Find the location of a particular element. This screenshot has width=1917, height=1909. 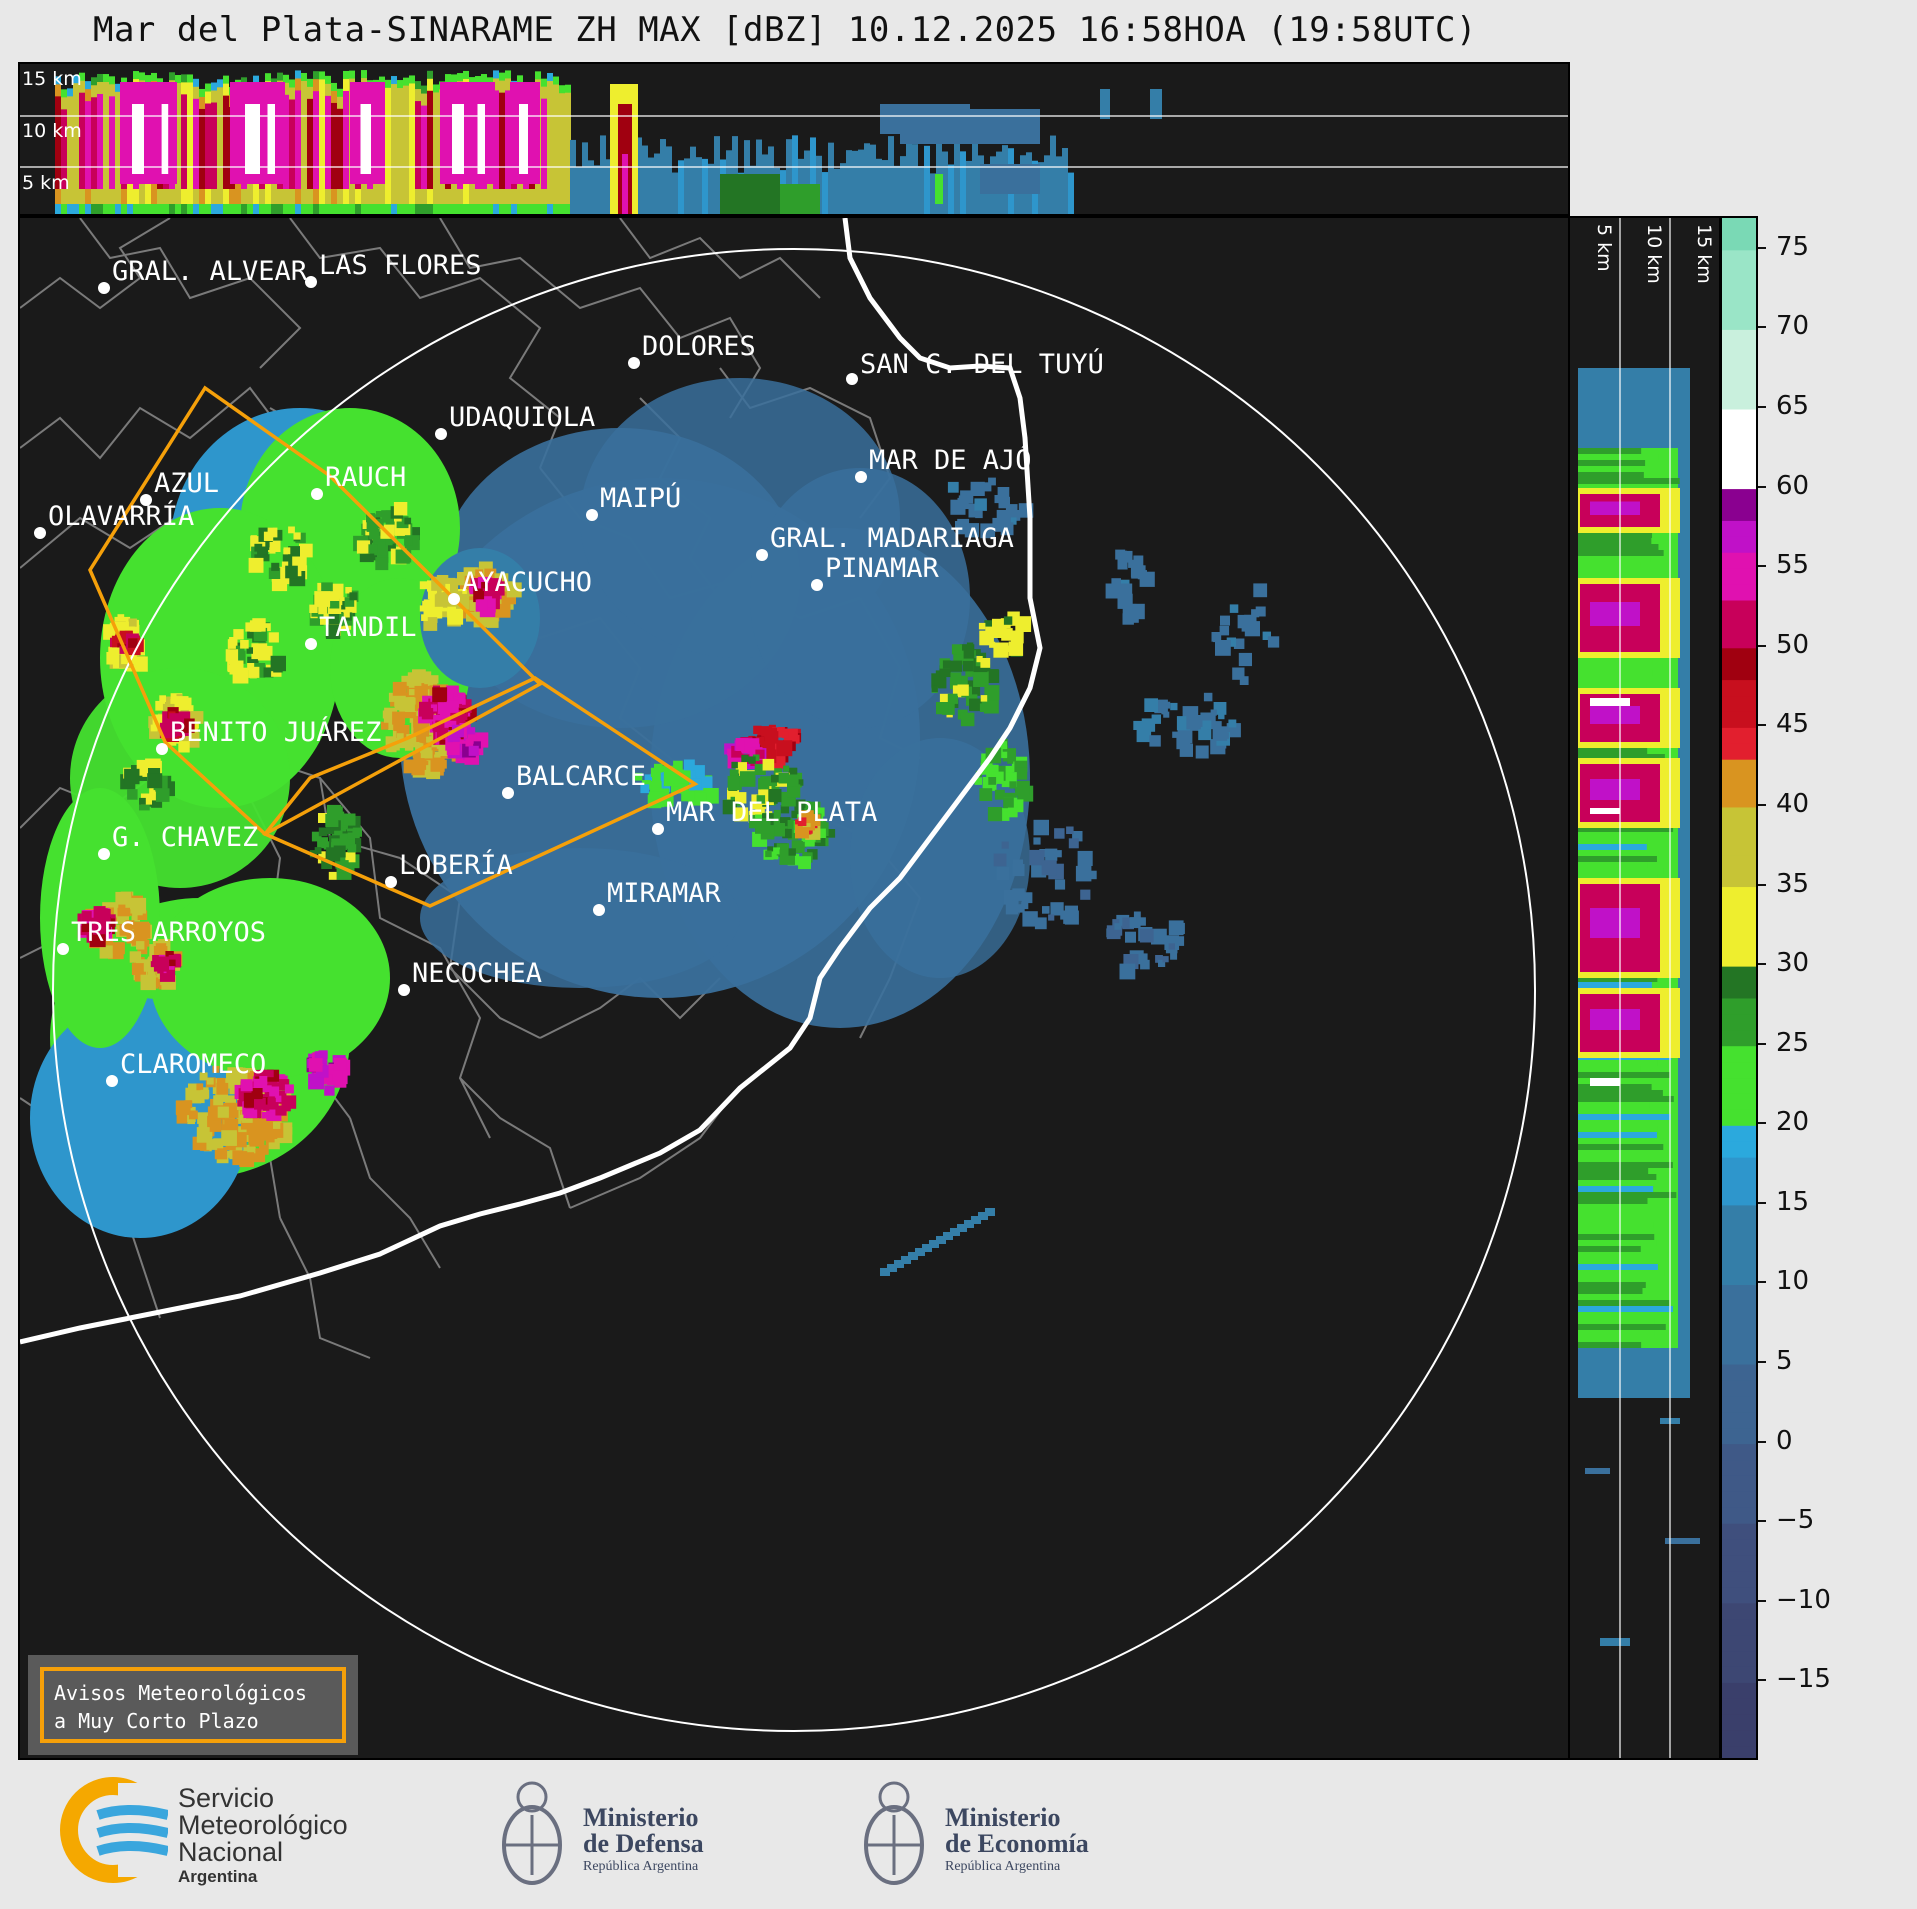

city-mar-de-ajó: MAR DE AJÓ is located at coordinates (943, 463).